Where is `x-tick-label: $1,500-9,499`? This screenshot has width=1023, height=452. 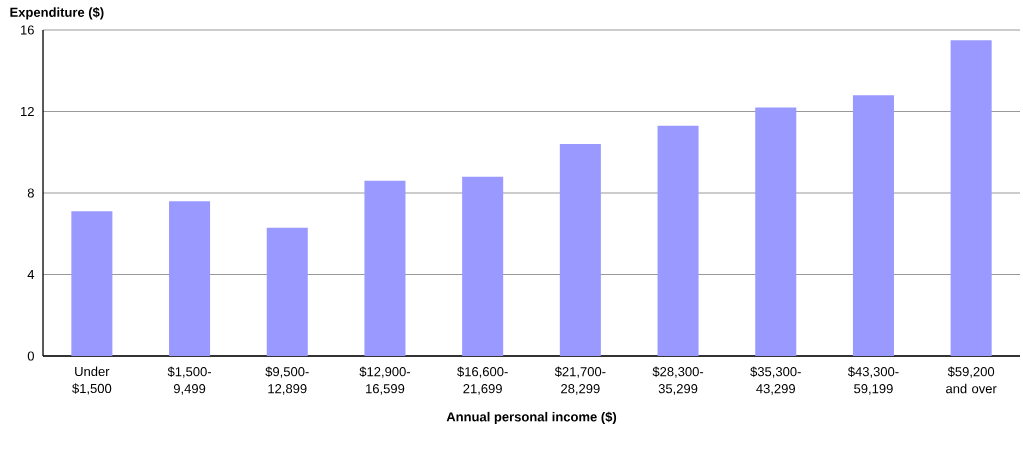
x-tick-label: $1,500-9,499 is located at coordinates (189, 380).